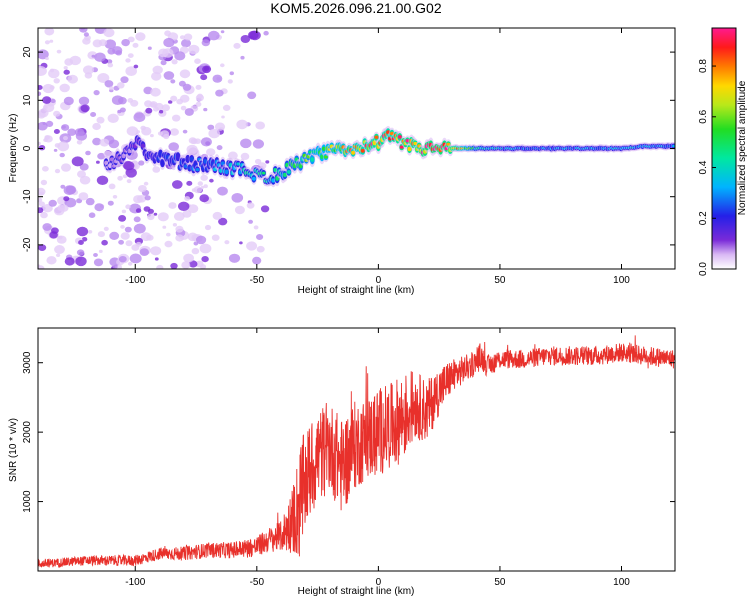 This screenshot has width=750, height=600. What do you see at coordinates (742, 147) in the screenshot?
I see `colorbar-label: Normalized spectral amplitude` at bounding box center [742, 147].